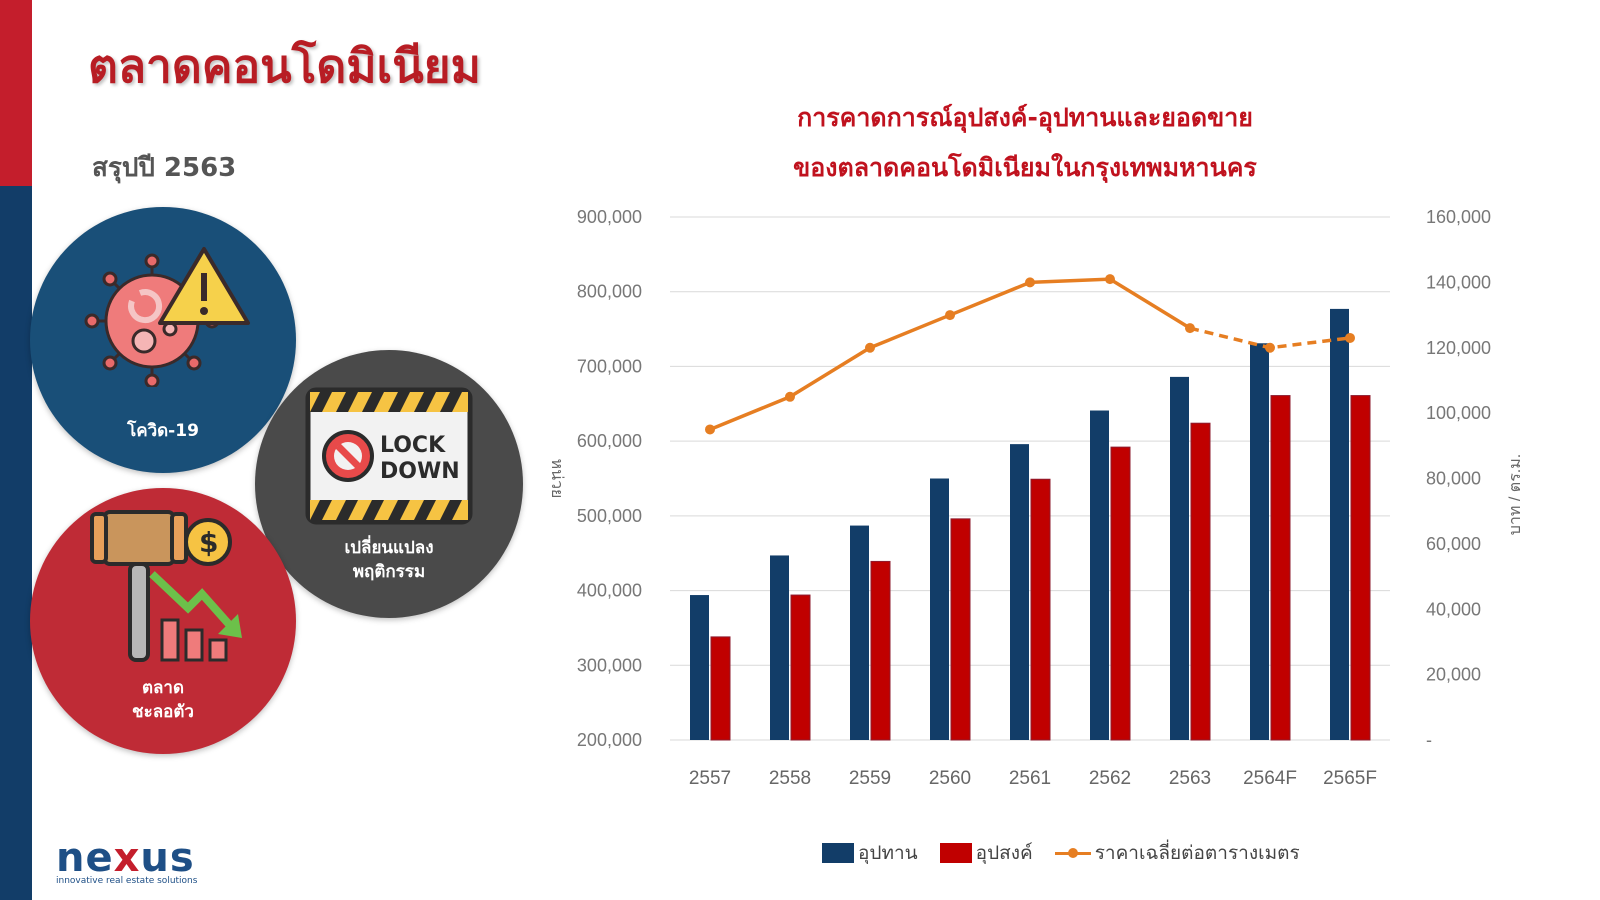 This screenshot has height=900, width=1600. I want to click on x-tick-label: 2560, so click(950, 778).